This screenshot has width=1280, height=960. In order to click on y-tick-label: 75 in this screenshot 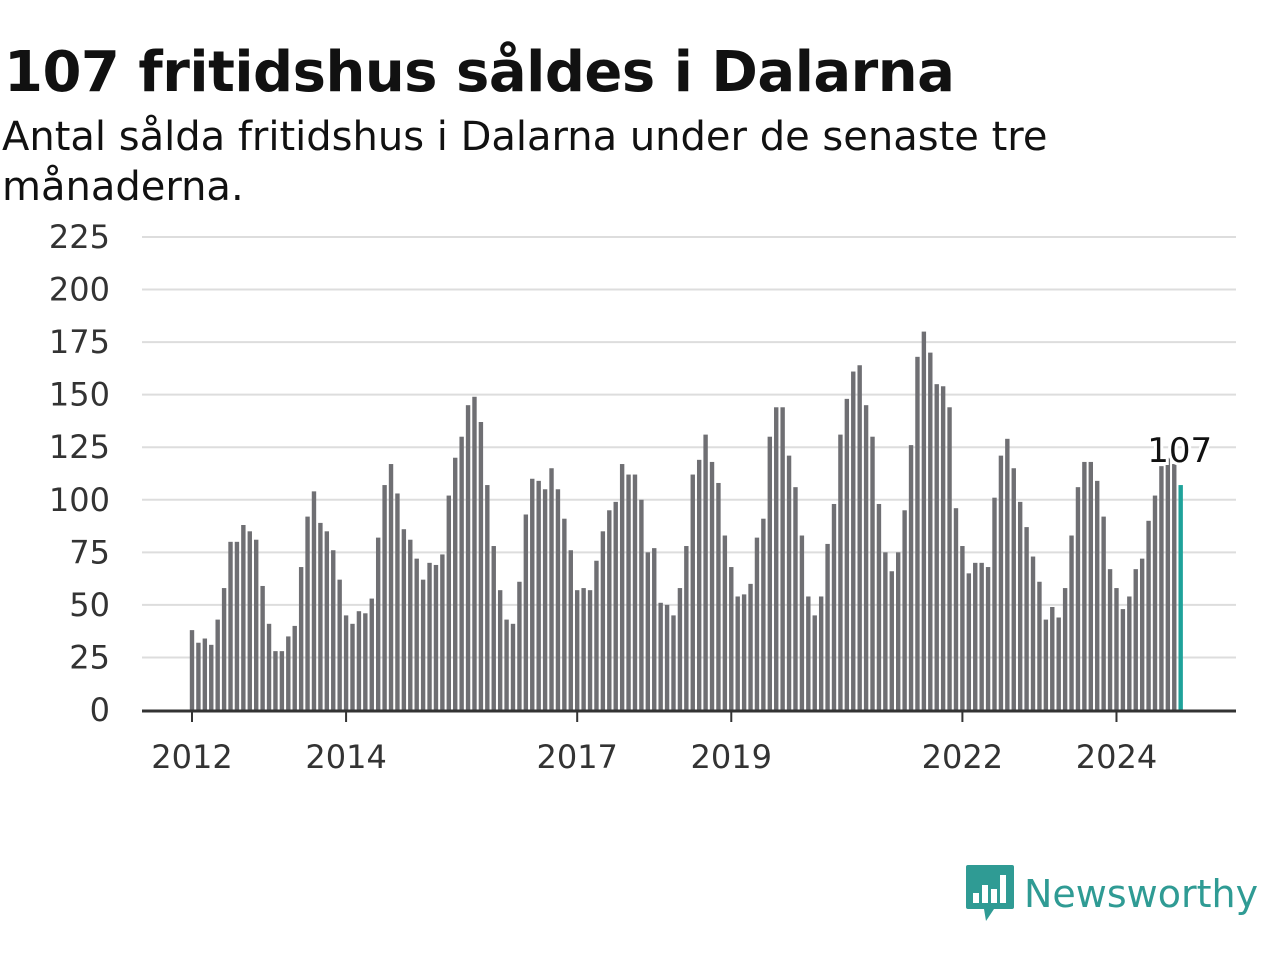, I will do `click(89, 552)`.